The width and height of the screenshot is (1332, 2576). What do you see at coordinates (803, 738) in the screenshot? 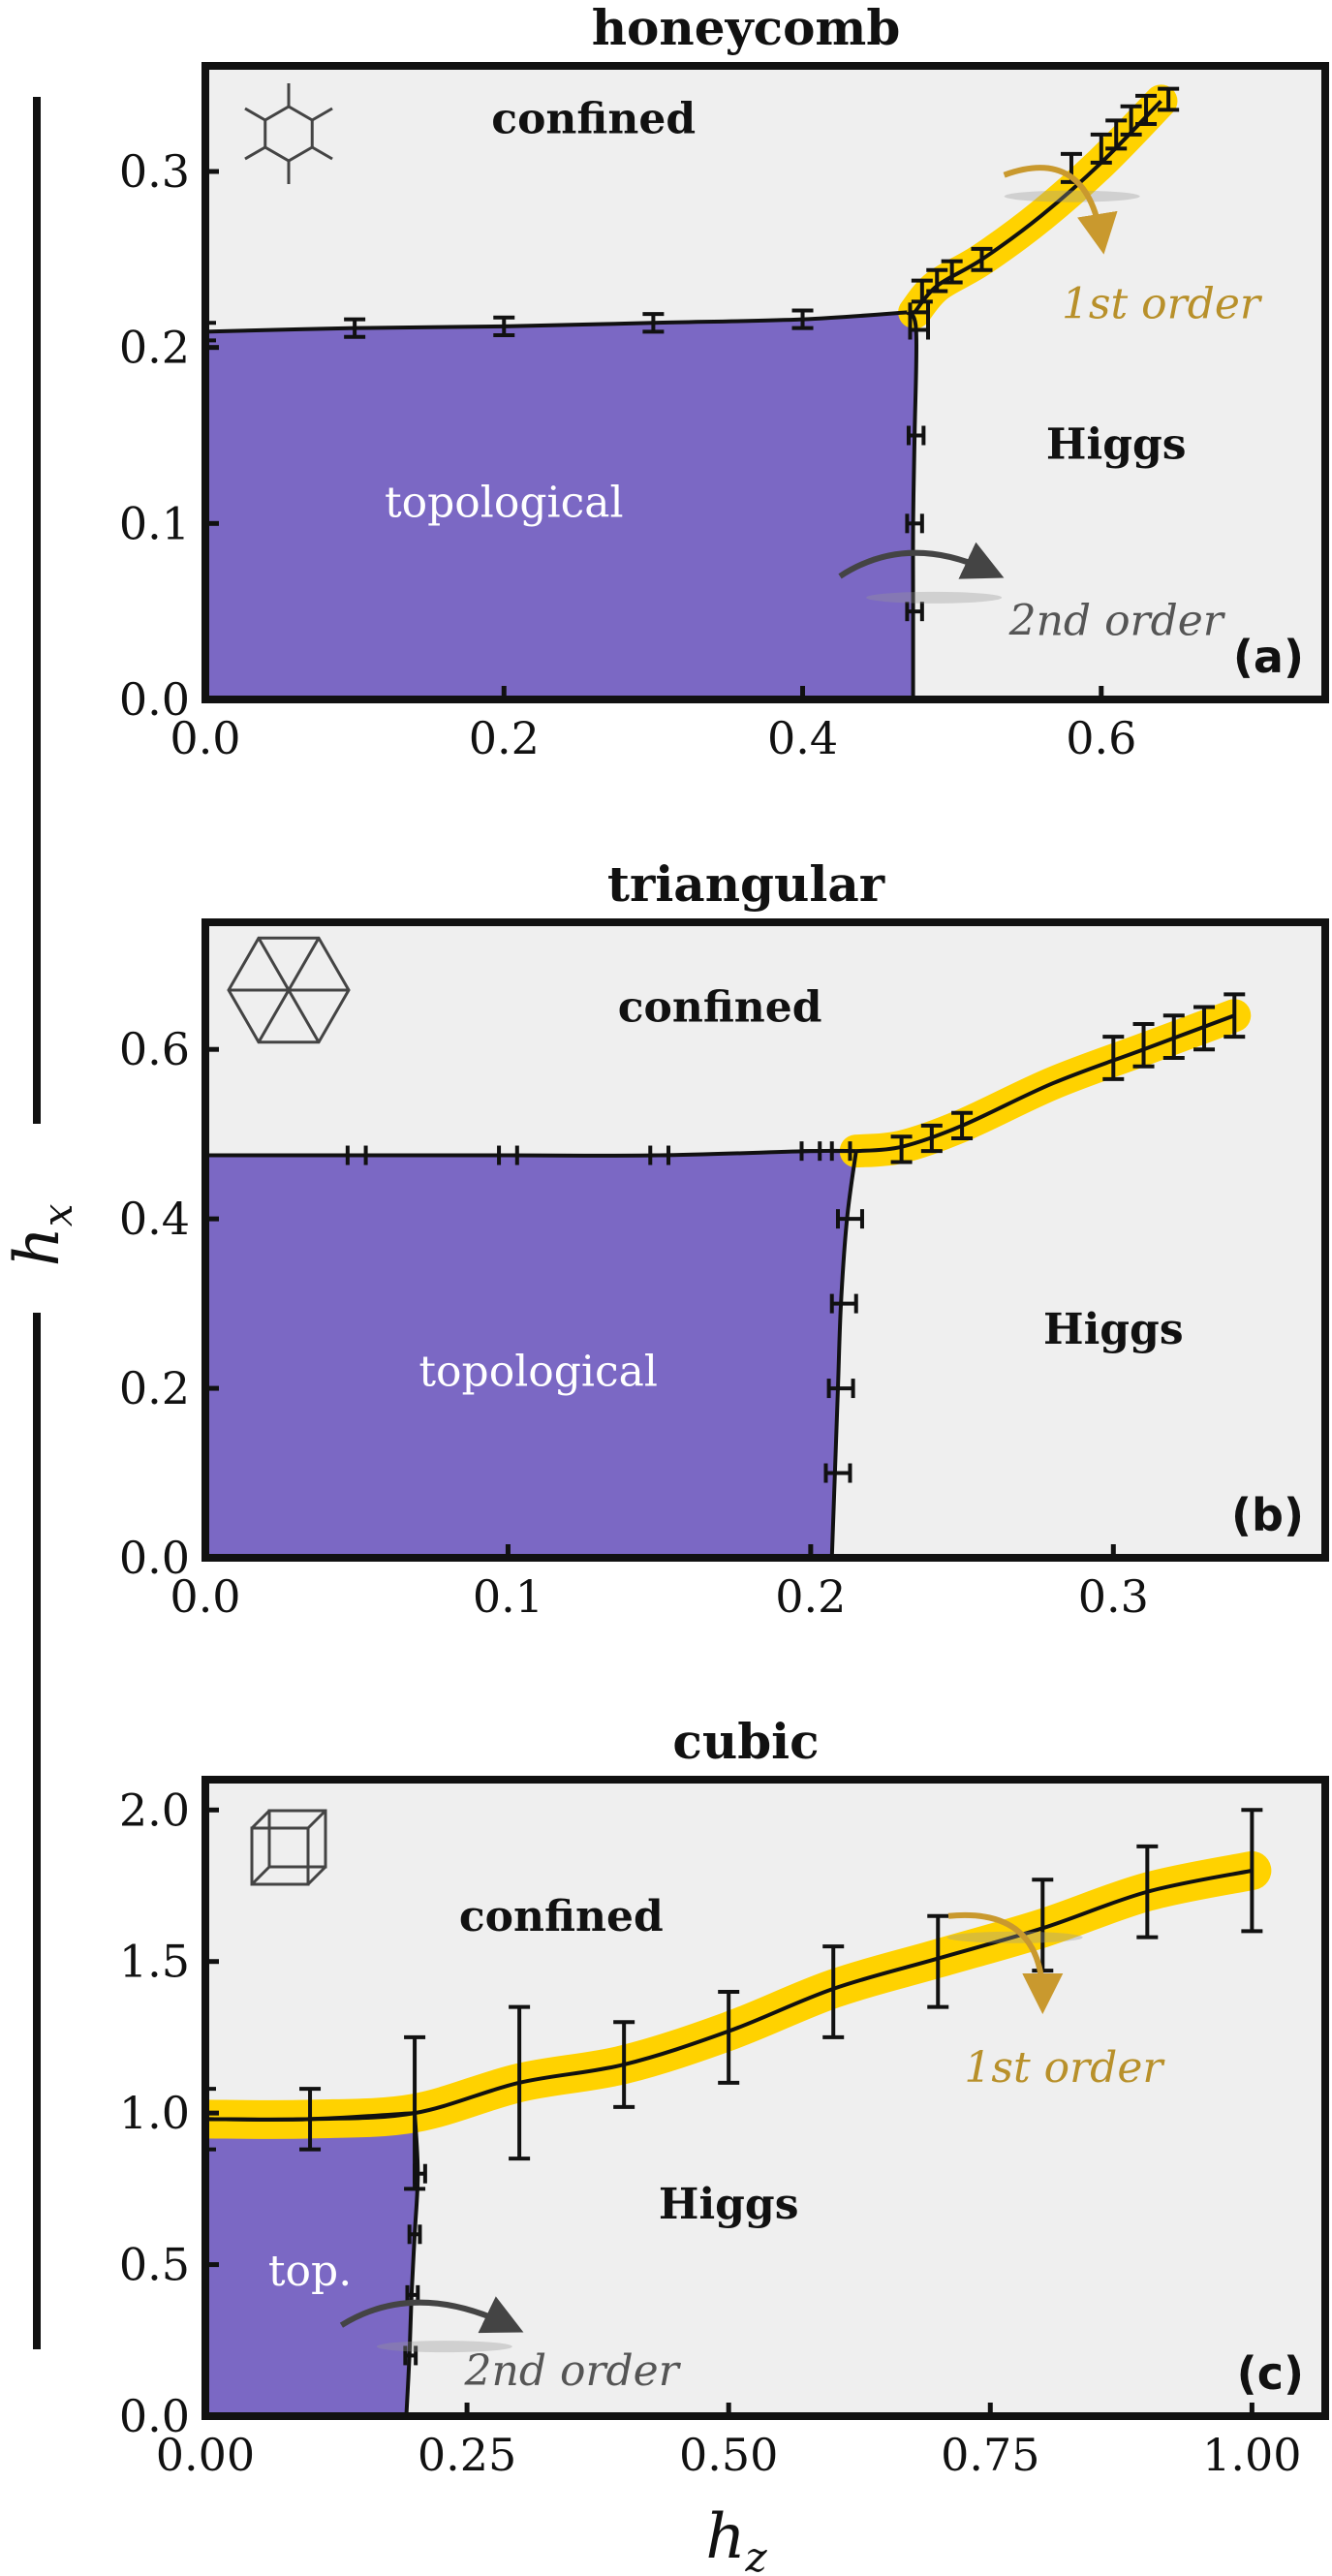
I see `x-tick-label: 0.4` at bounding box center [803, 738].